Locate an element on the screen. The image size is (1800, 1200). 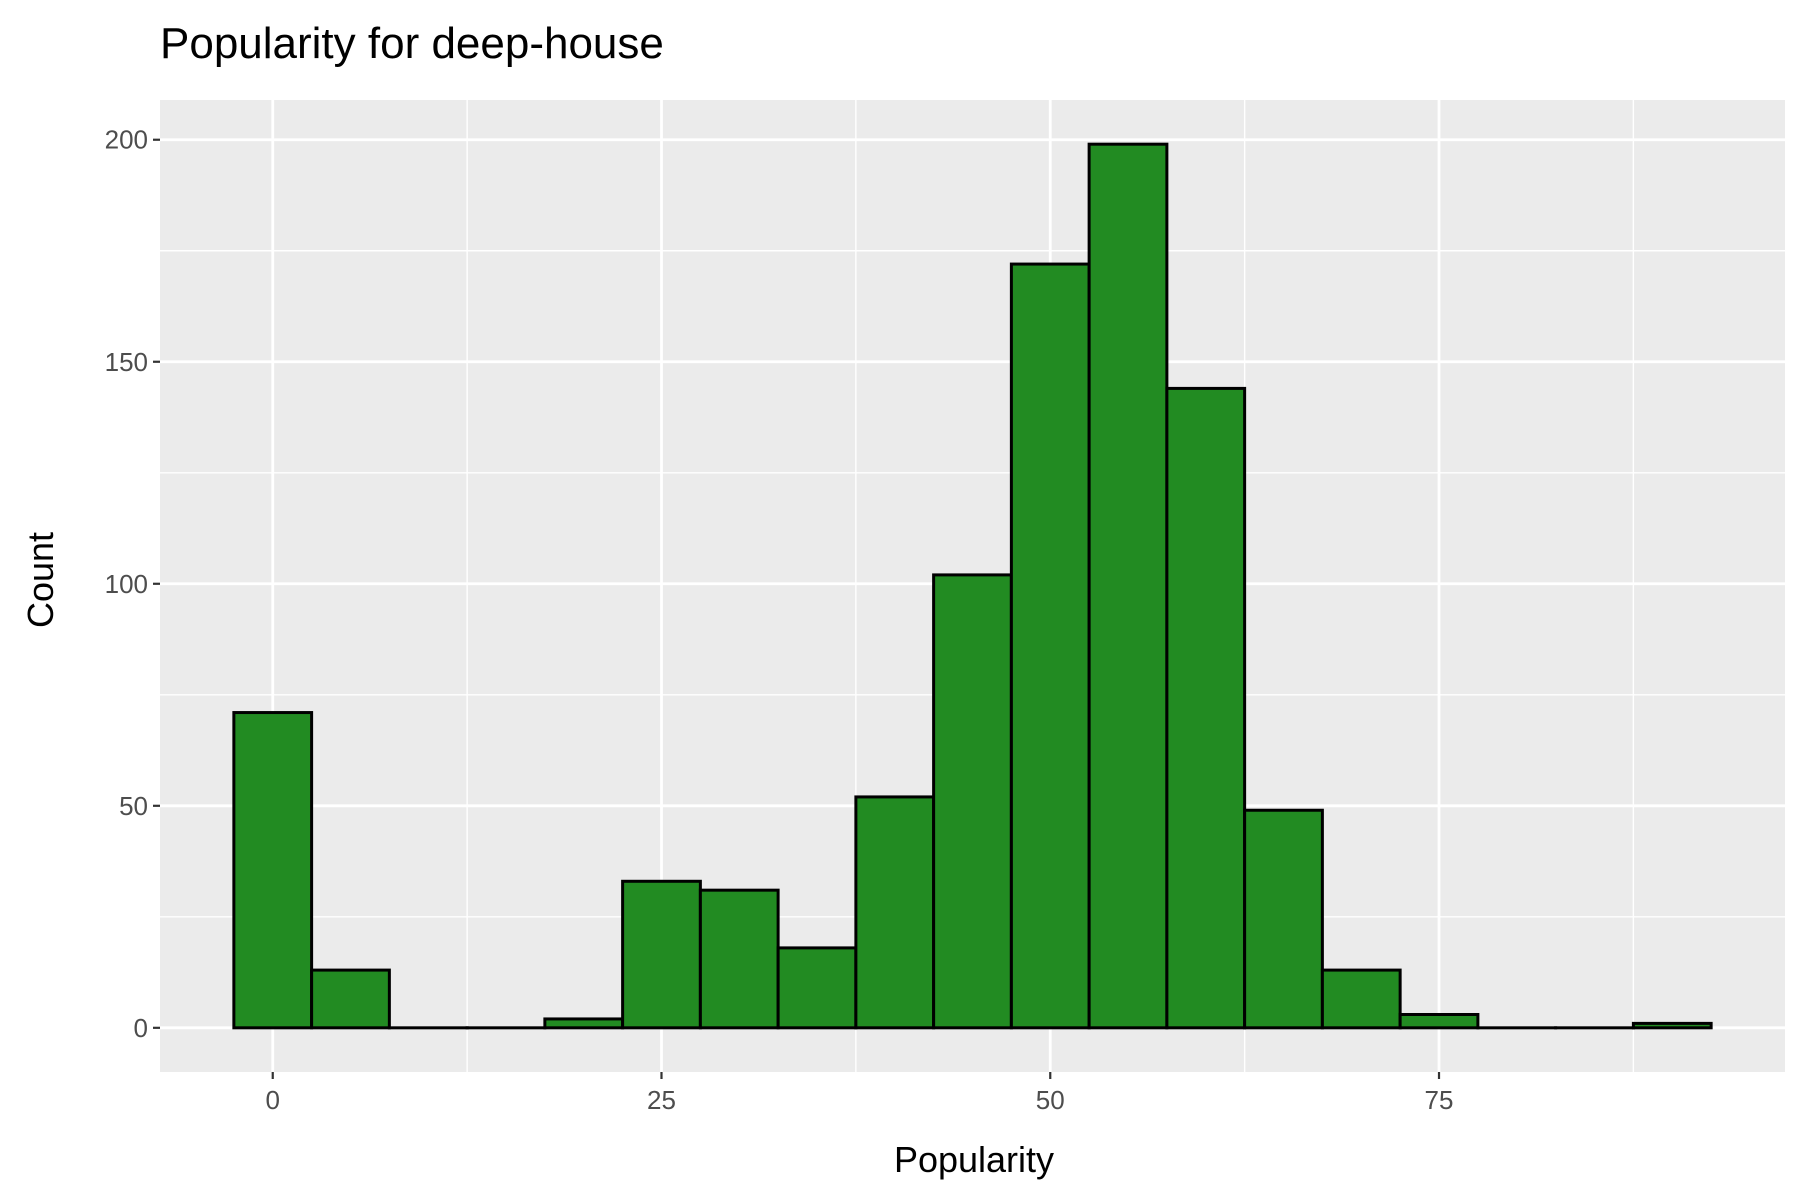
x-axis-title: Popularity is located at coordinates (974, 1159).